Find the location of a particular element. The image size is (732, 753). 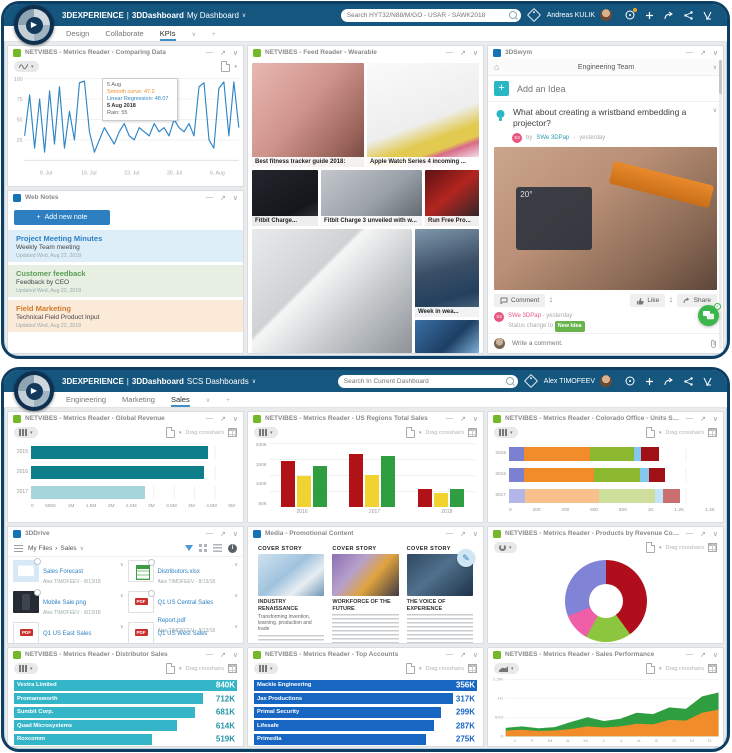

file-name: Mobile Sale.png is located at coordinates (65, 603).